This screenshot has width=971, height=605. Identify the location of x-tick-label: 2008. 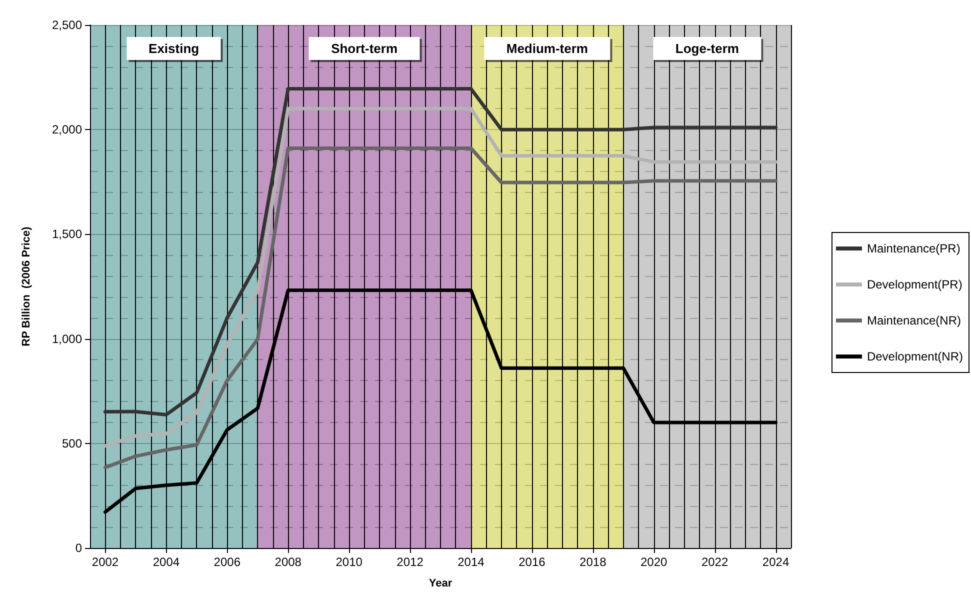
(288, 562).